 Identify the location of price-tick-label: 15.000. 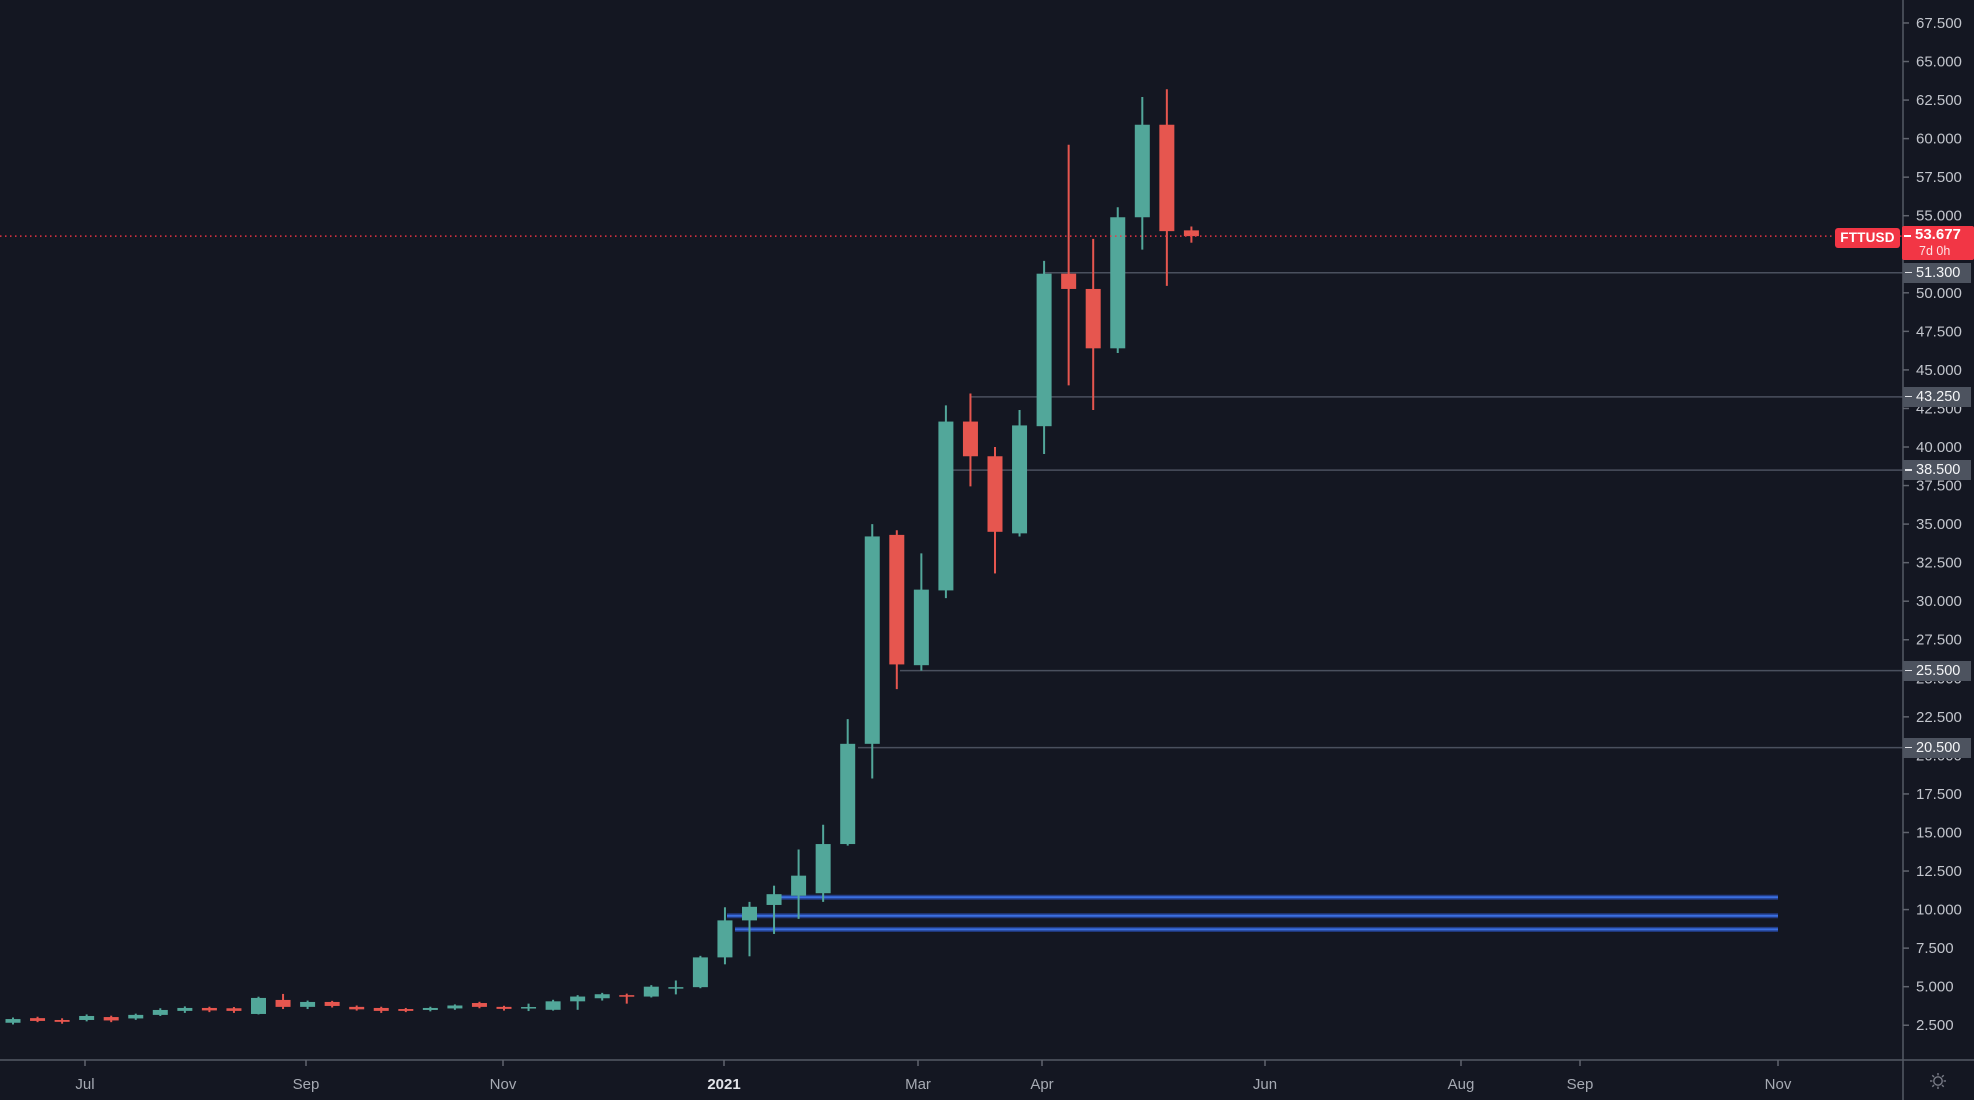
(1939, 832).